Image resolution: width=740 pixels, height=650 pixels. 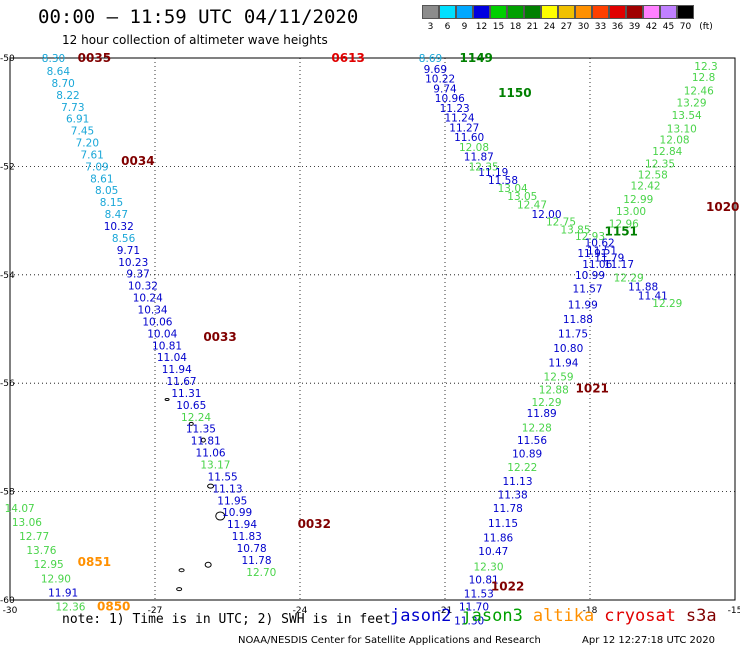 I want to click on wave-height-label: 7.09, so click(x=96, y=167).